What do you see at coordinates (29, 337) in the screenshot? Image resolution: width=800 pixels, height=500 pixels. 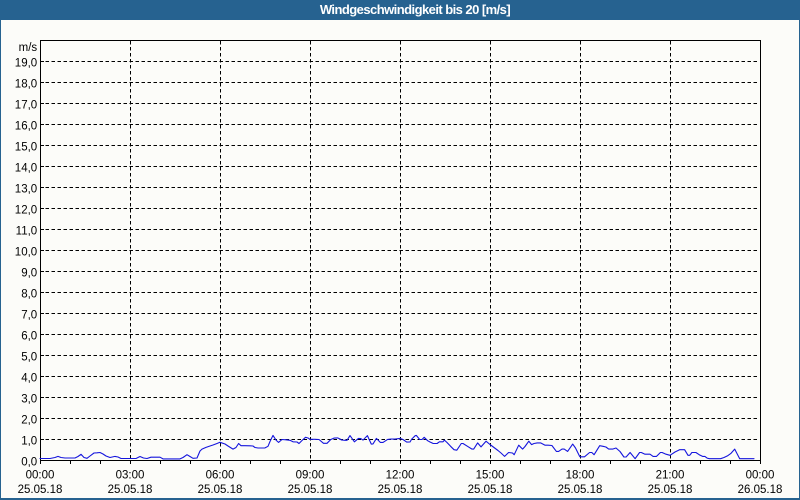 I see `svg-text: 6,0` at bounding box center [29, 337].